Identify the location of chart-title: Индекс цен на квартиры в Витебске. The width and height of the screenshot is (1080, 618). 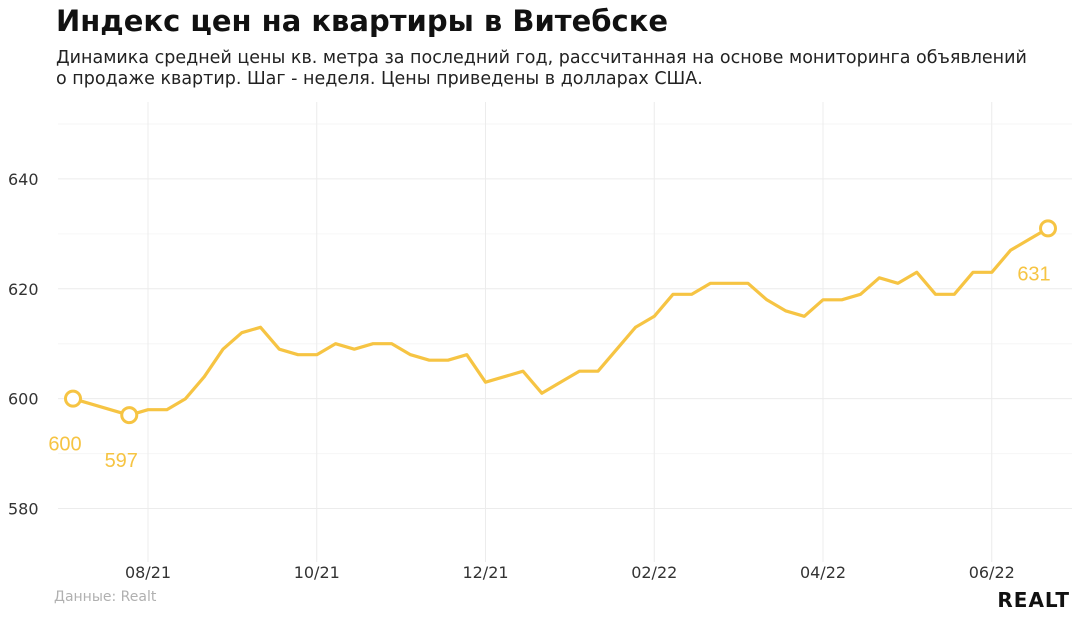
(362, 21).